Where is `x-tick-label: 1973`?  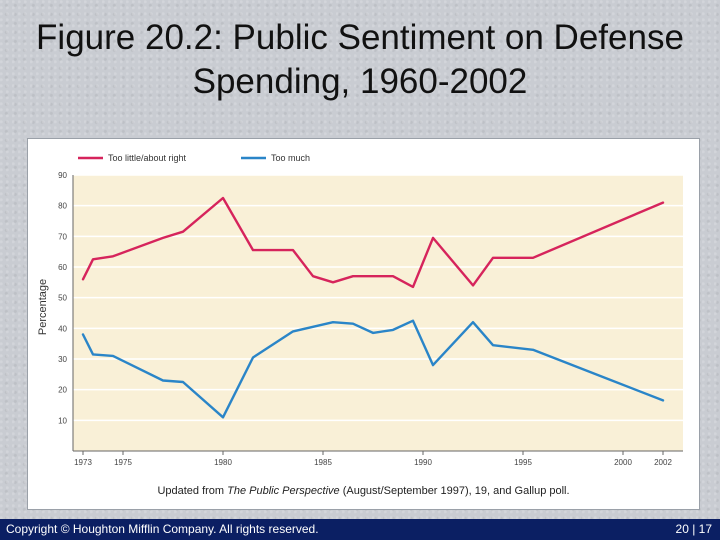 x-tick-label: 1973 is located at coordinates (83, 462).